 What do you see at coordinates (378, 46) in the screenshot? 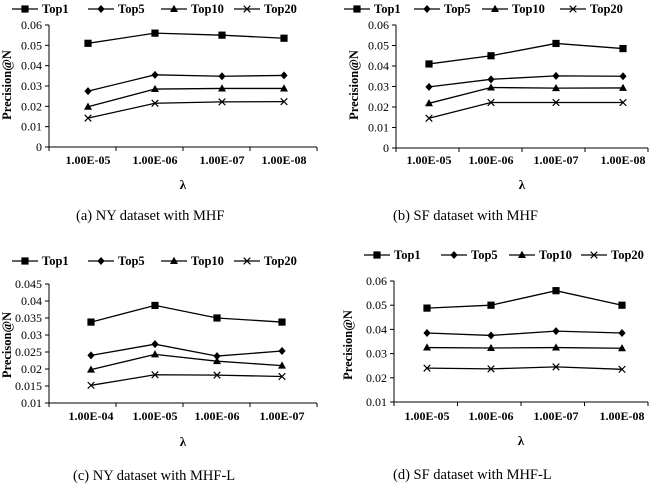
I see `y-tick-label: 0.05` at bounding box center [378, 46].